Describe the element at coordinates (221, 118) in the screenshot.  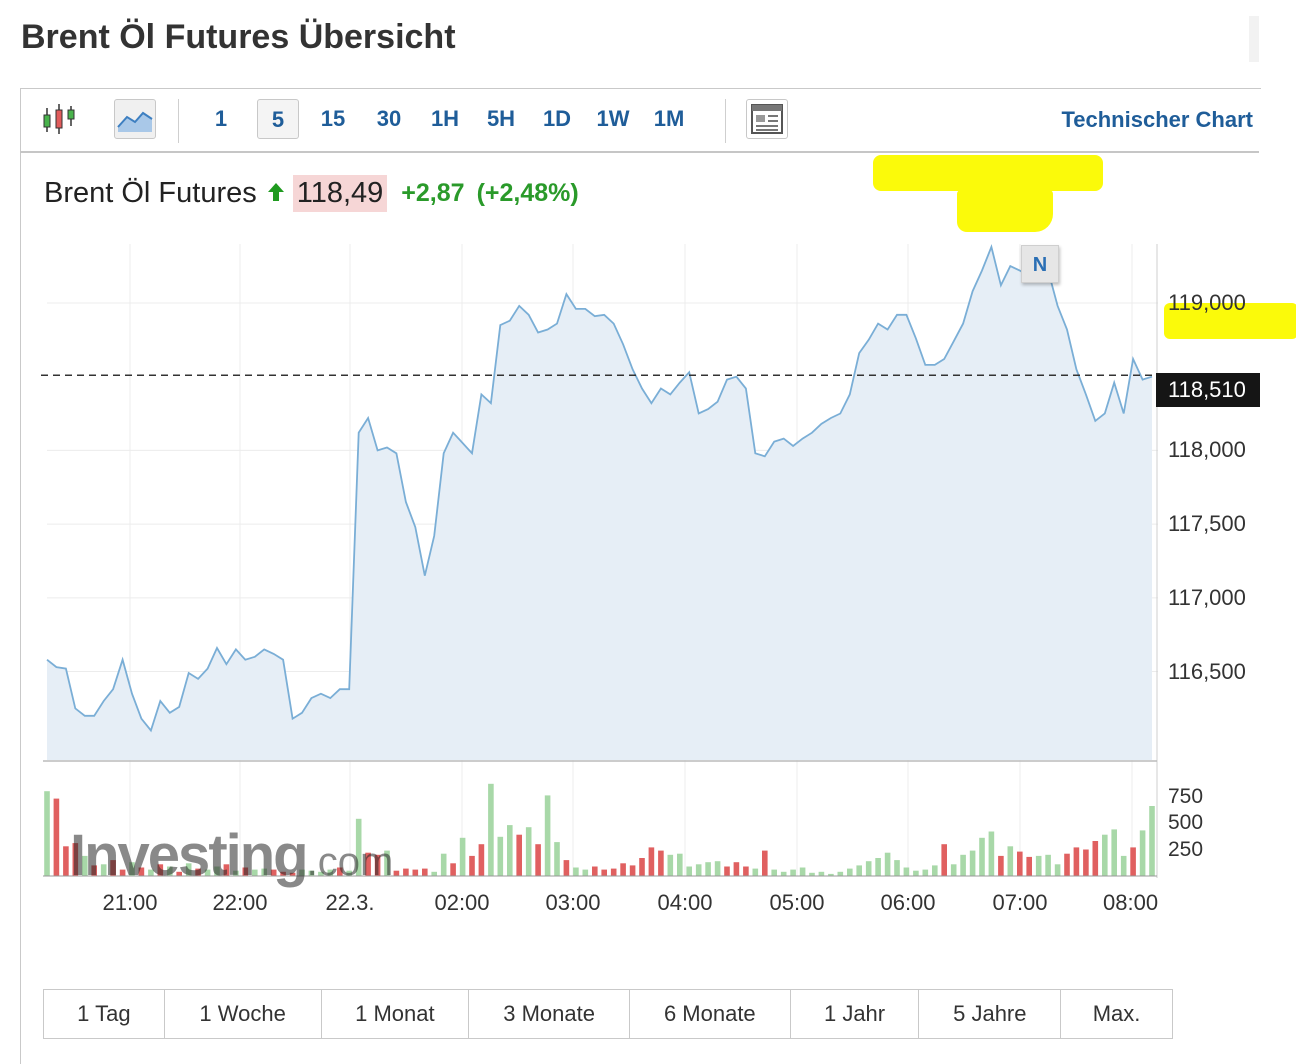
I see `interval-button-1: 1` at that location.